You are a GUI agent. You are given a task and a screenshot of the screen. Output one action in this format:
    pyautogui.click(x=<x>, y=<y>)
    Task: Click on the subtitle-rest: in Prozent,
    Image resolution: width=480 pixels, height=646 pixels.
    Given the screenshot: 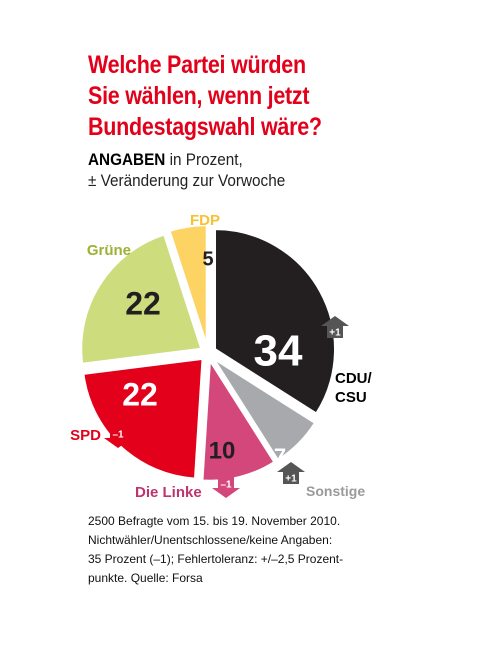 What is the action you would take?
    pyautogui.click(x=204, y=159)
    